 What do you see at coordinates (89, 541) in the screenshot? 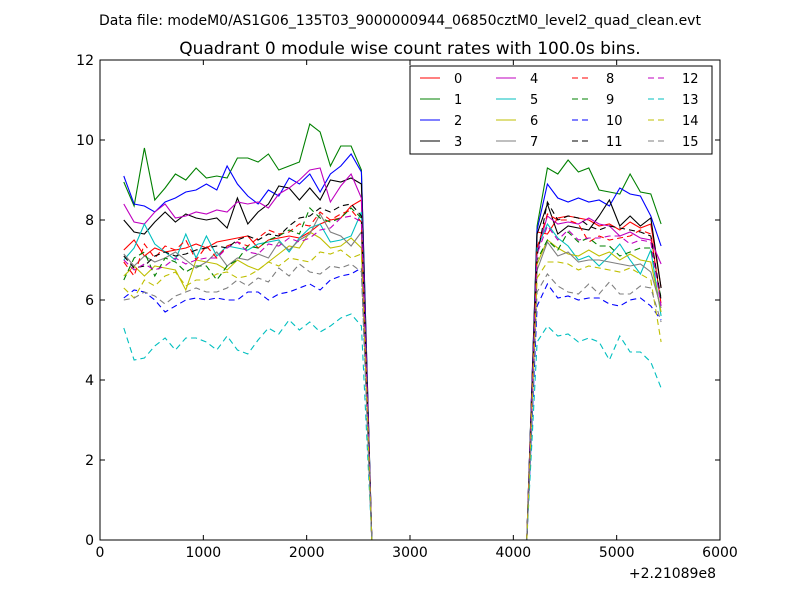
I see `y-tick-label: 0` at bounding box center [89, 541].